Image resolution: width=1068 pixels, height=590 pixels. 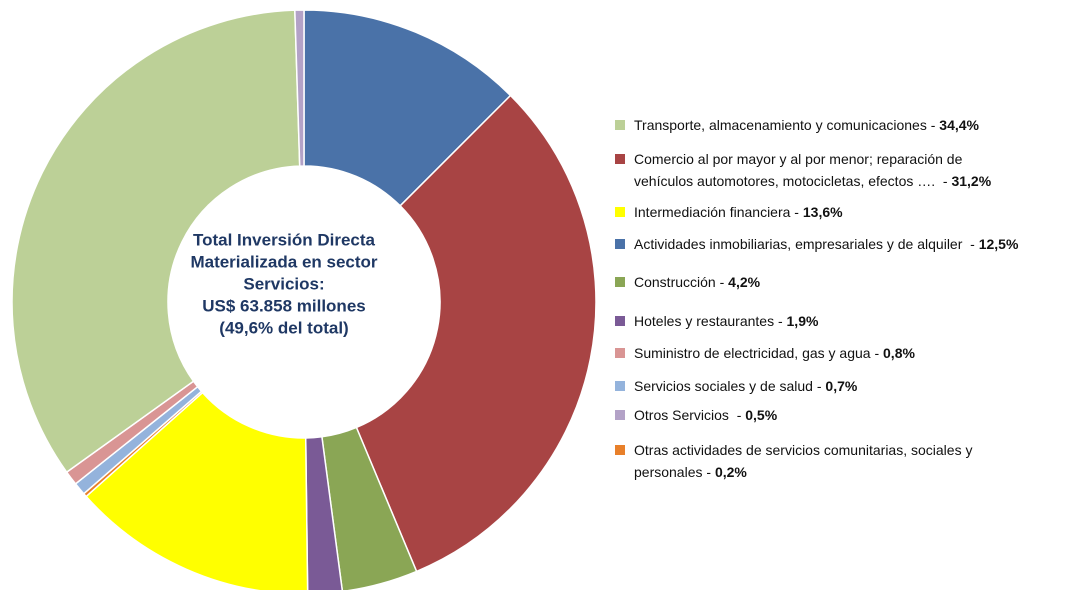 I want to click on legend-value: 4,2%, so click(x=744, y=282).